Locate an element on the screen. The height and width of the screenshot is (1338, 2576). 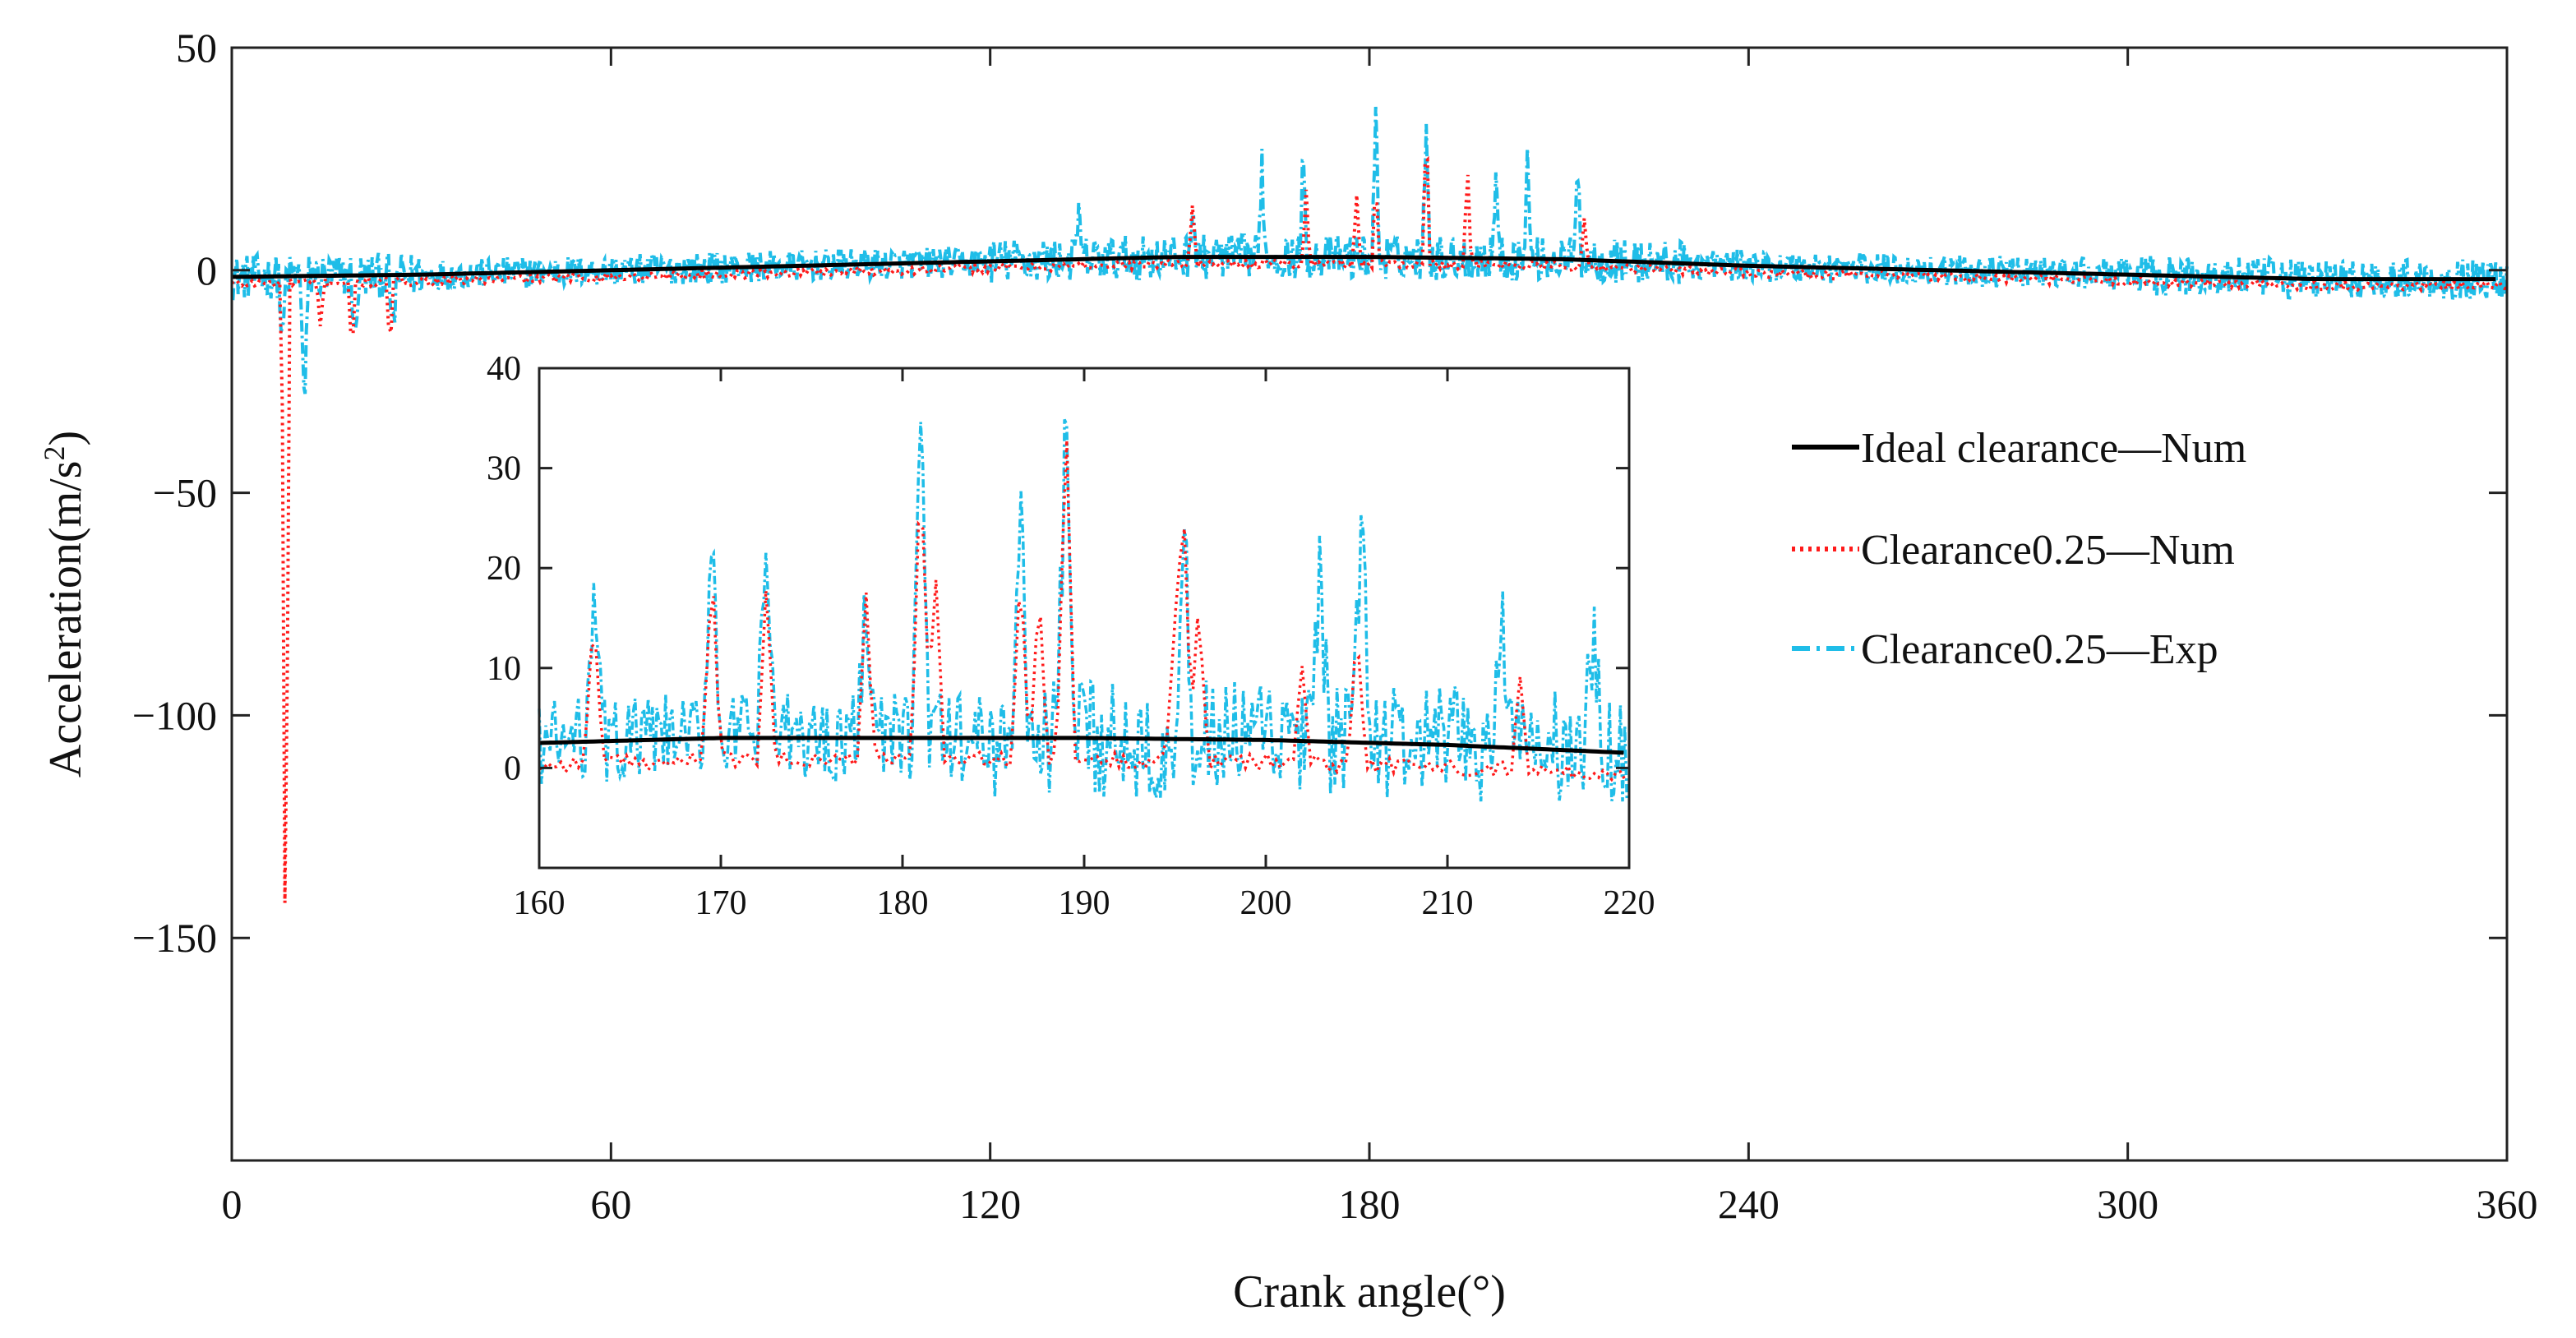
y-axis-label-close: ) is located at coordinates (66, 438).